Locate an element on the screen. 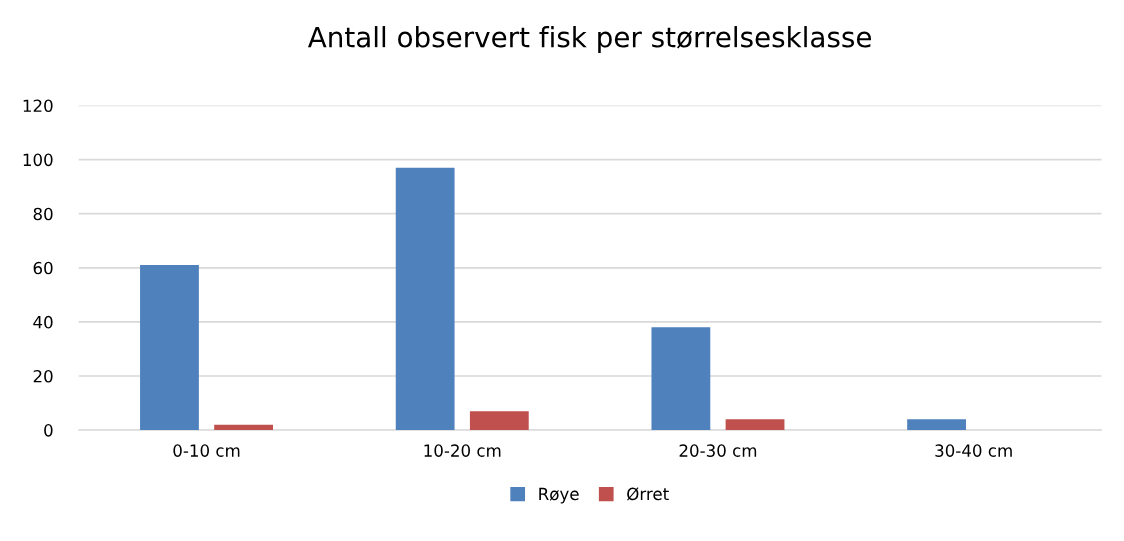 The height and width of the screenshot is (541, 1124). y-tick-label: 100 is located at coordinates (38, 160).